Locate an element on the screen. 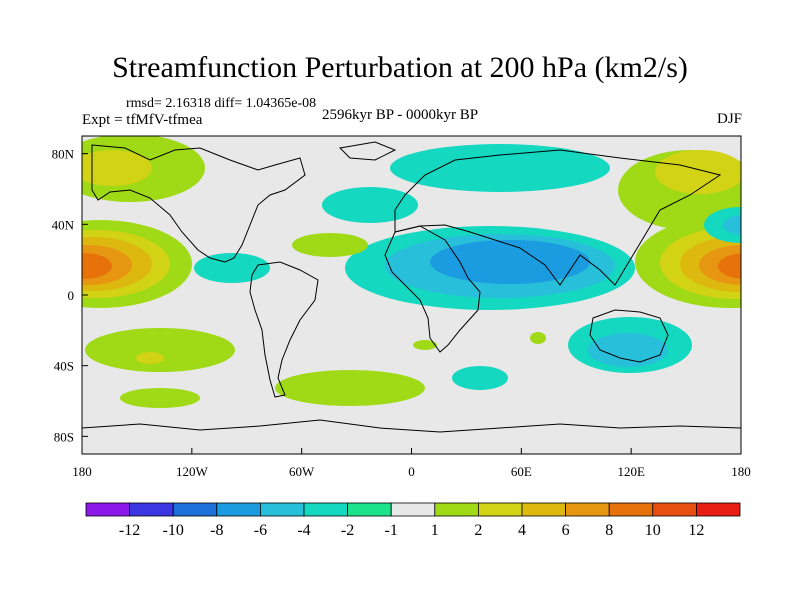 The image size is (800, 600). lat-tick-label: 40S is located at coordinates (64, 366).